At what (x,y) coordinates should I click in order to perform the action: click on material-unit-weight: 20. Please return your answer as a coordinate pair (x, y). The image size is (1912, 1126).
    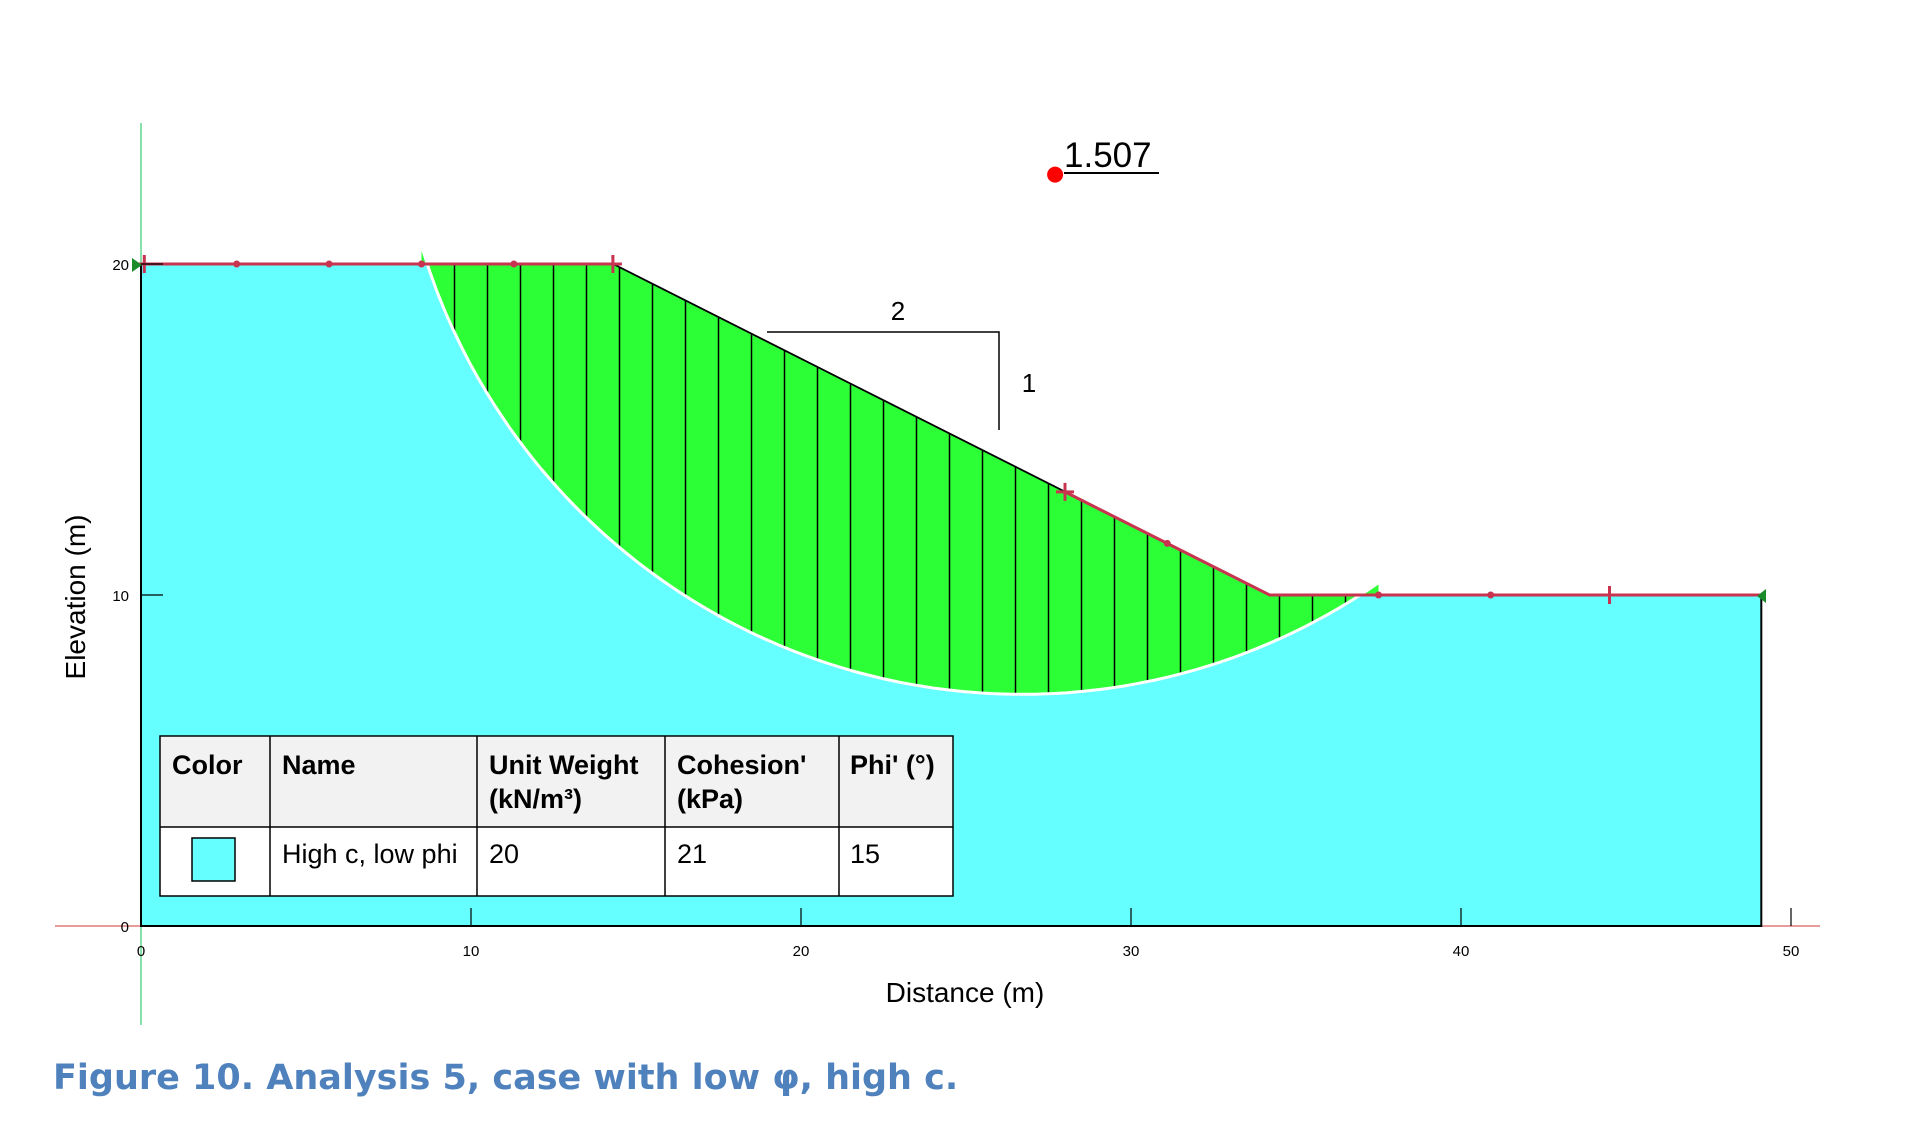
    Looking at the image, I should click on (504, 854).